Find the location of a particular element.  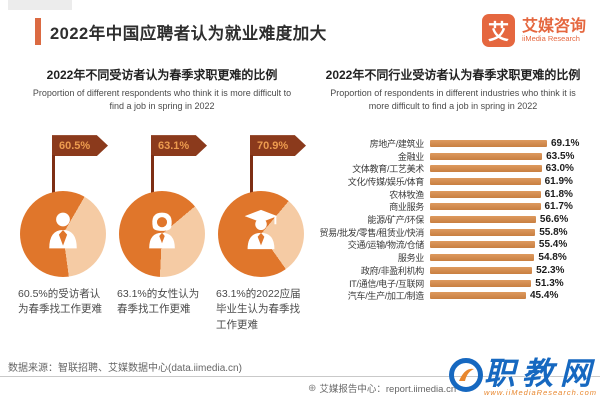

bar-row: 文化/传媒/娱乐/体育 61.9% is located at coordinates (453, 181).